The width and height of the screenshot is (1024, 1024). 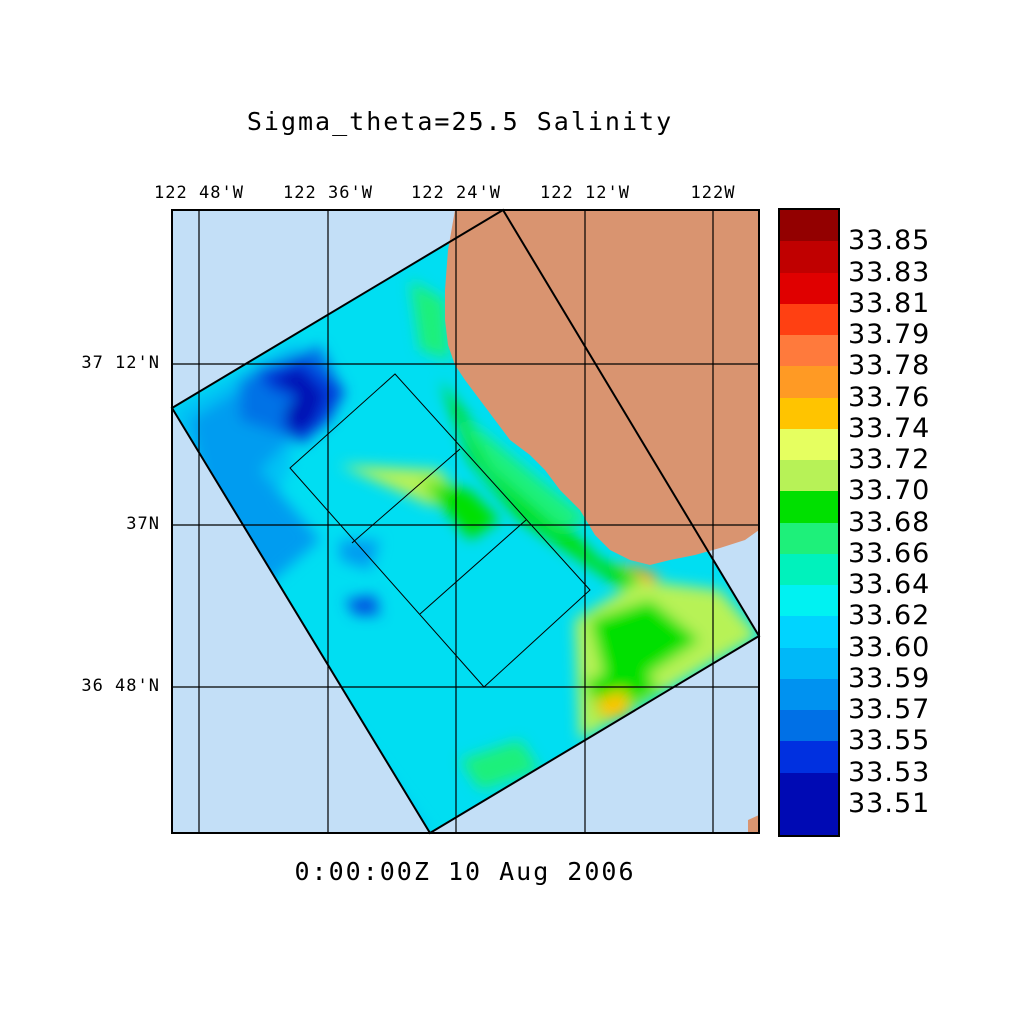 What do you see at coordinates (199, 193) in the screenshot?
I see `lon-tick-label: 122 48'W` at bounding box center [199, 193].